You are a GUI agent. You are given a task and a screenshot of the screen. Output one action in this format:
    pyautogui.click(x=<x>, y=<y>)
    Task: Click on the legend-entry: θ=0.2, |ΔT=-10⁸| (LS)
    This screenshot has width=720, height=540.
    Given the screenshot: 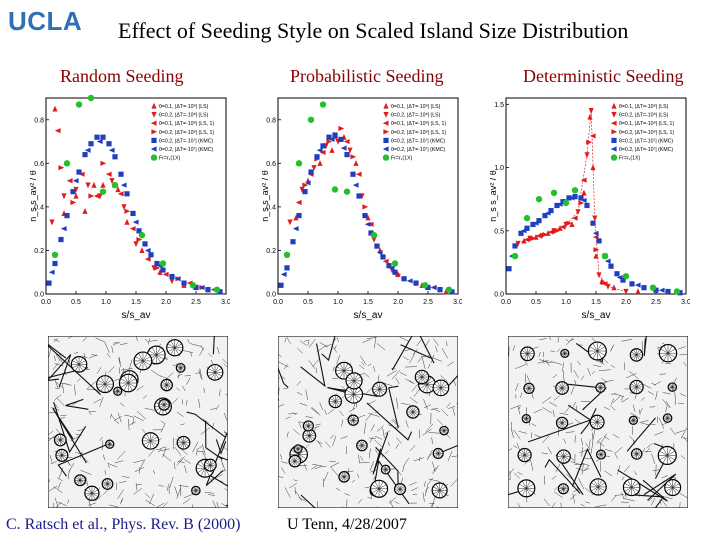 What is the action you would take?
    pyautogui.click(x=184, y=116)
    